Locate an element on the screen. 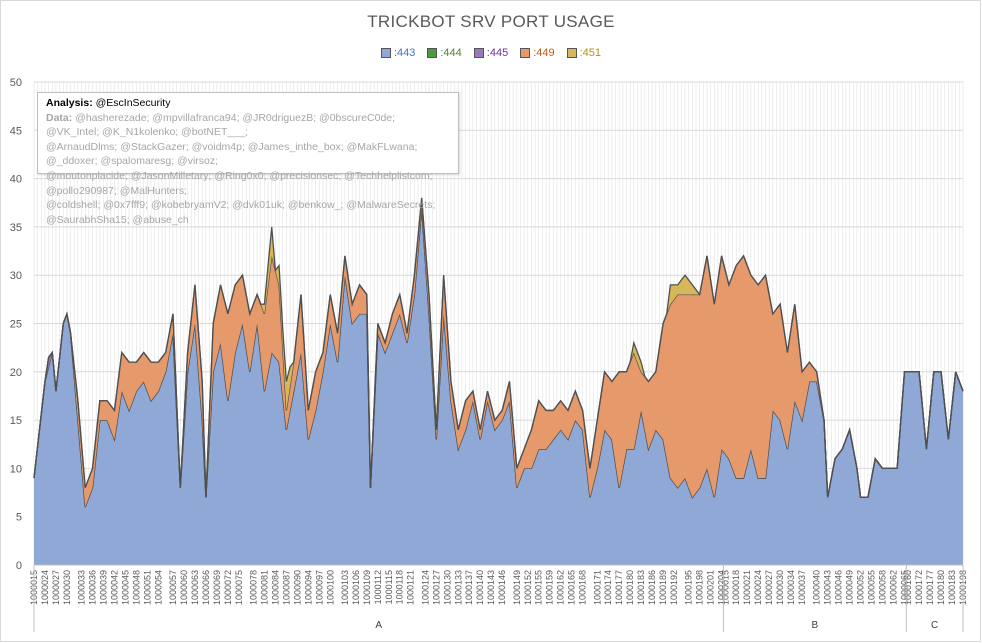 Image resolution: width=982 pixels, height=643 pixels. chart-legend: :443 :444 :445 :449 :451 is located at coordinates (491, 53).